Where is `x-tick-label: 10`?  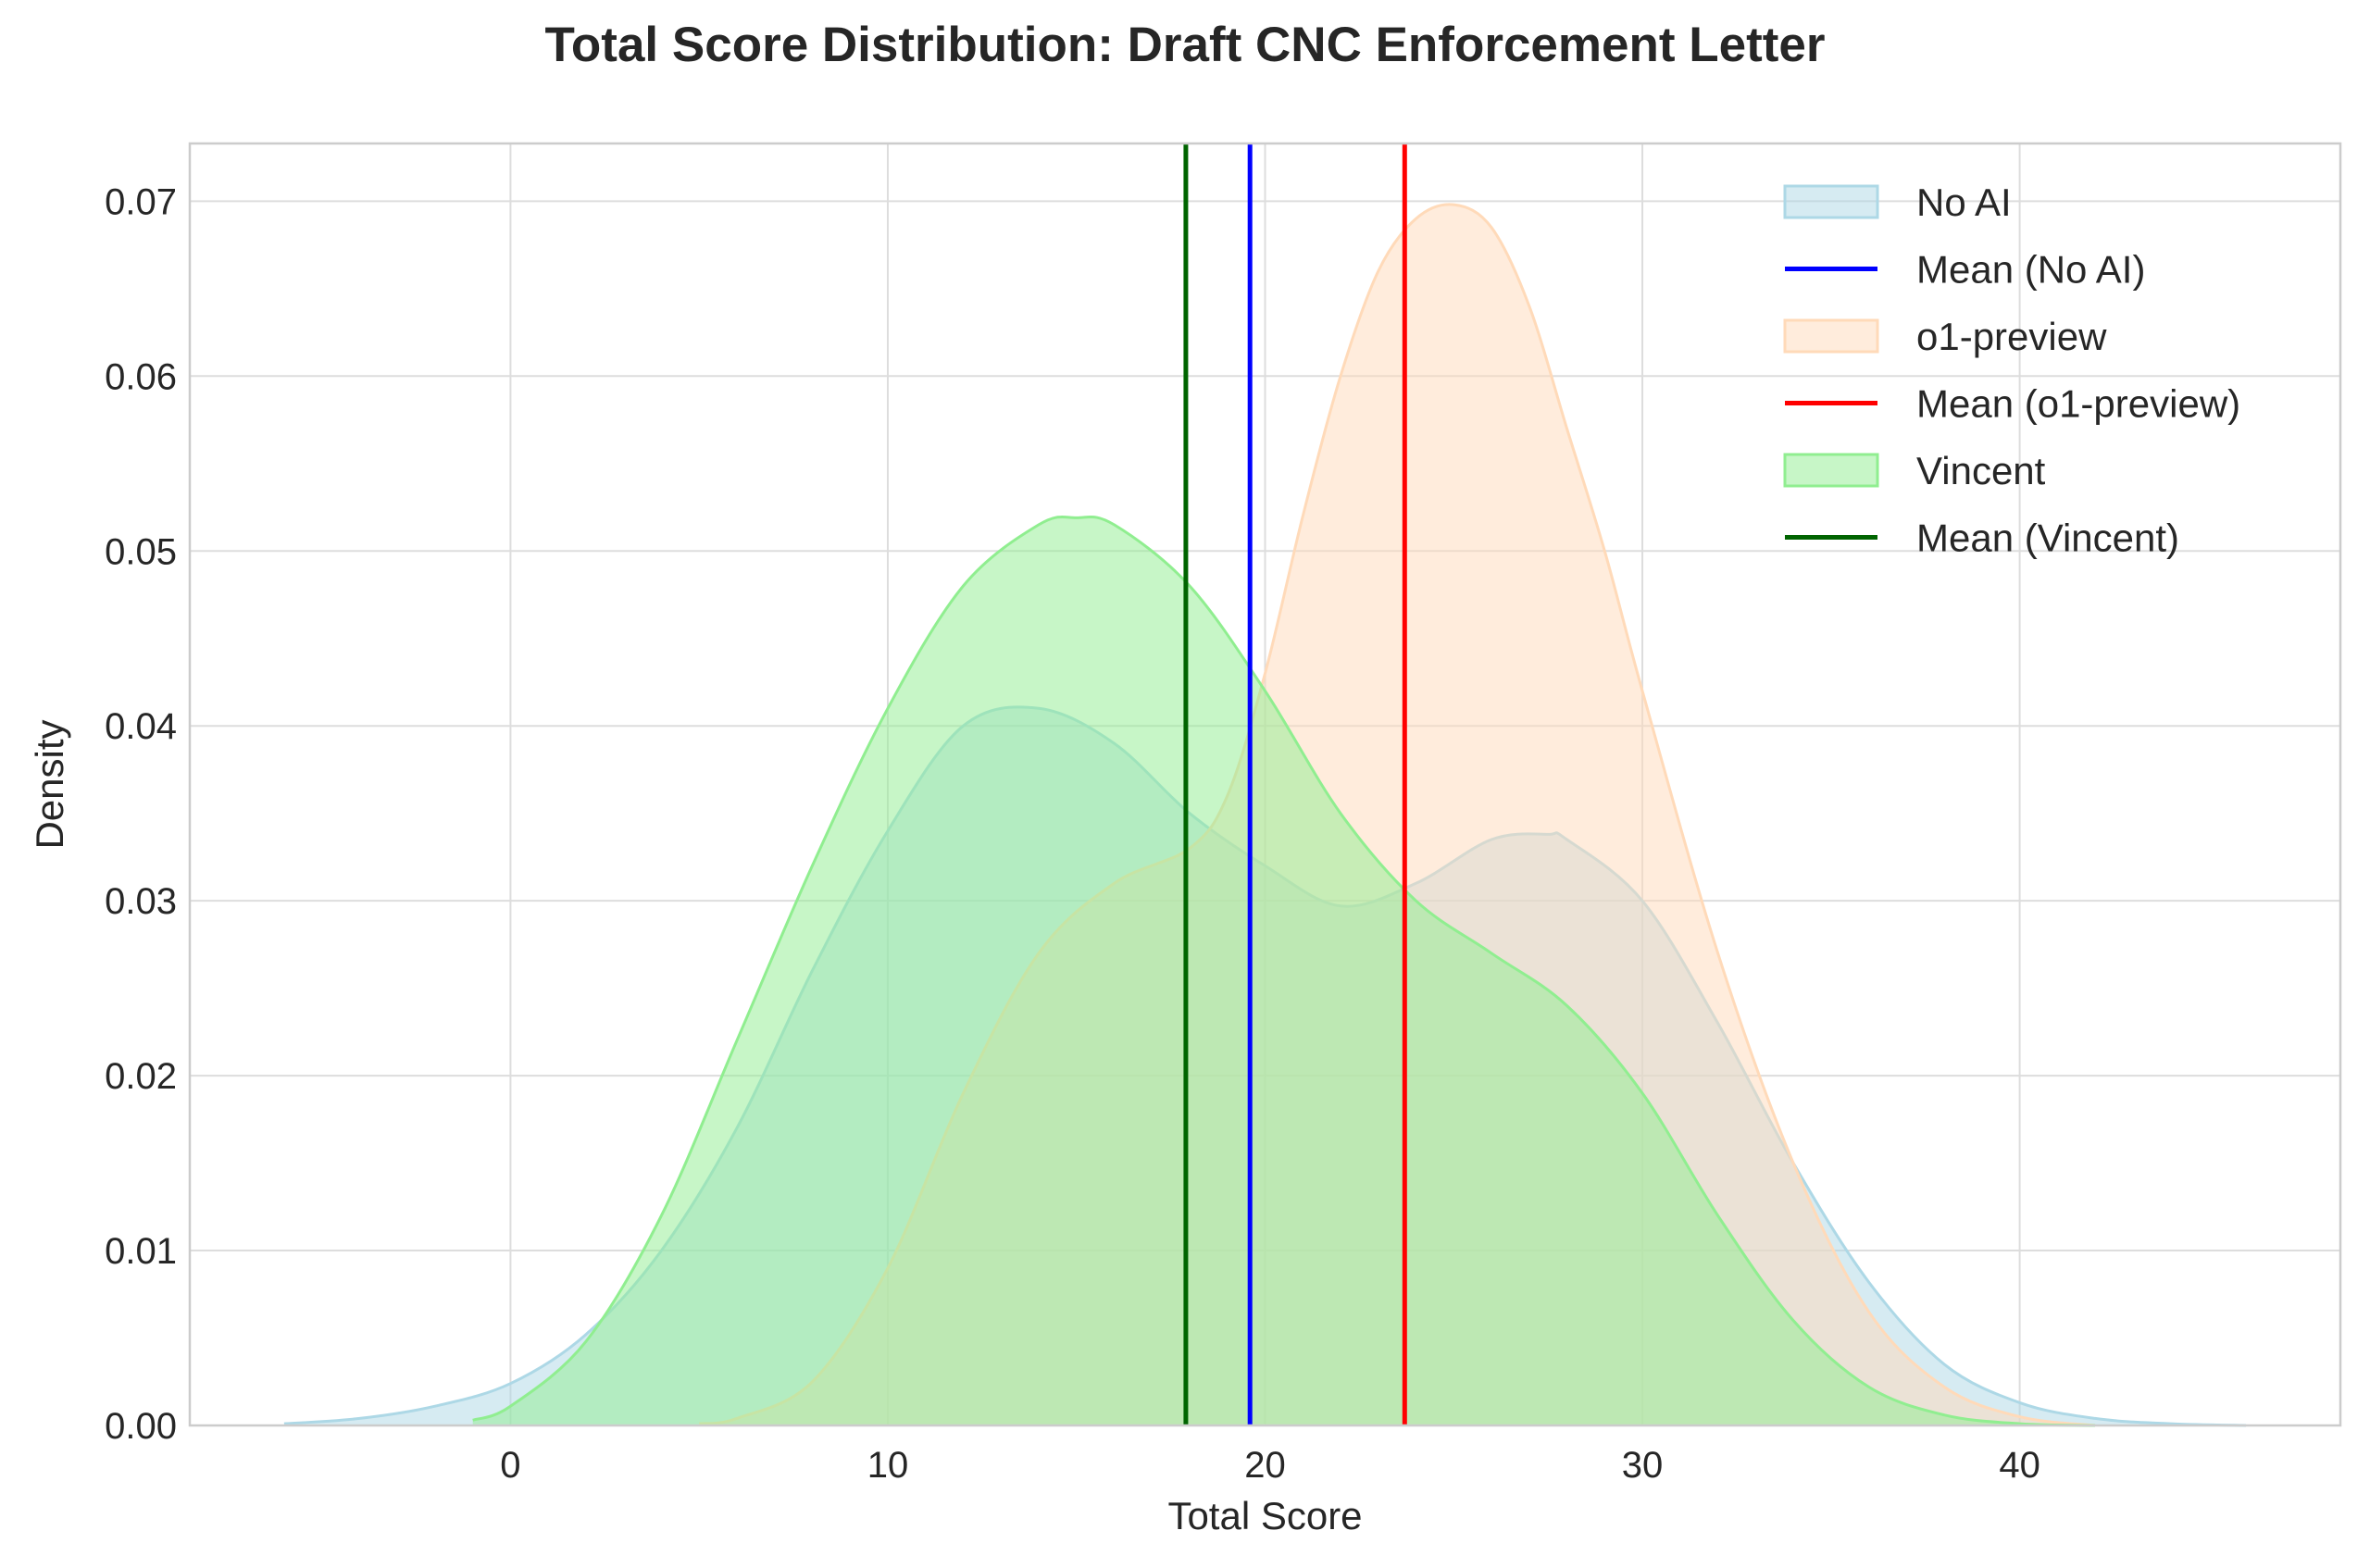 x-tick-label: 10 is located at coordinates (888, 1465).